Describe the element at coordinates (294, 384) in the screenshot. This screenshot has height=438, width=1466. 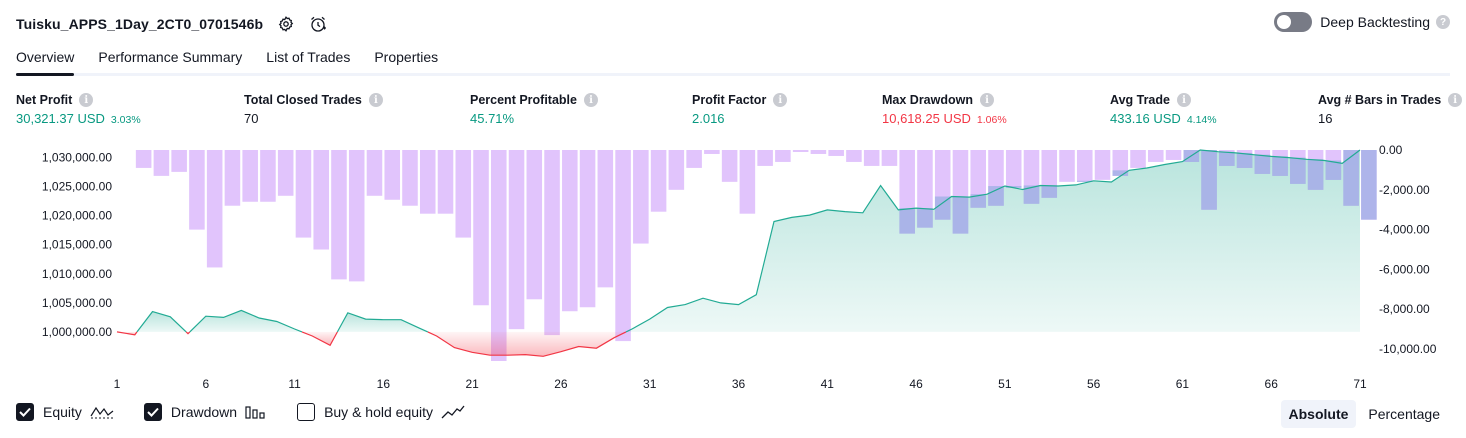
I see `x-axis-tick: 11` at that location.